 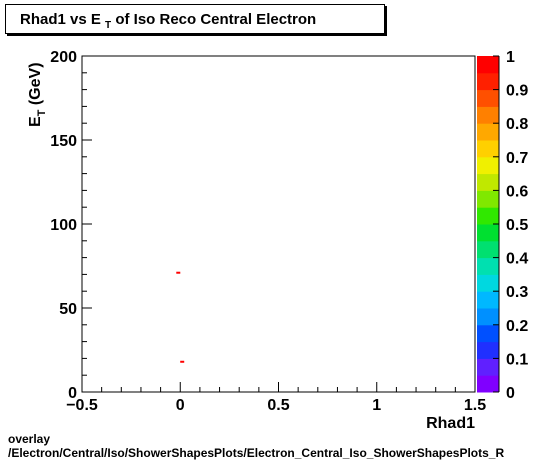 What do you see at coordinates (82, 405) in the screenshot?
I see `x-tick-label: −0.5` at bounding box center [82, 405].